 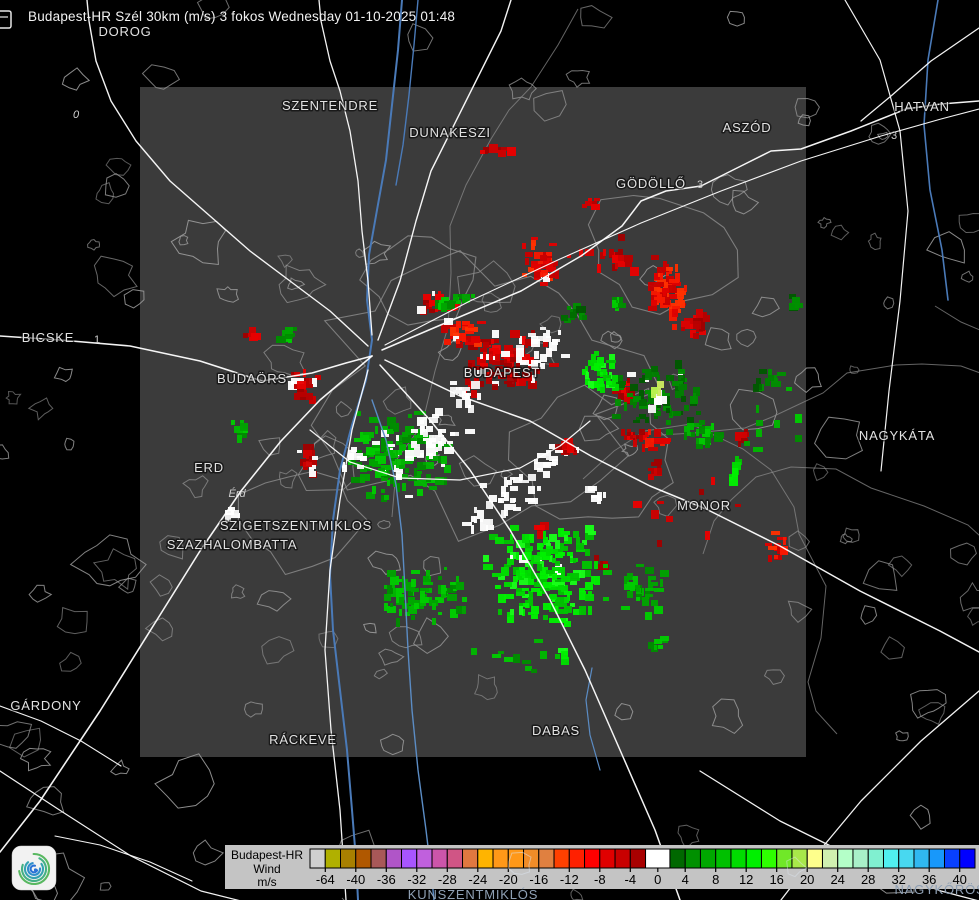 What do you see at coordinates (232, 544) in the screenshot?
I see `city-label: SZAZHALOMBATTA` at bounding box center [232, 544].